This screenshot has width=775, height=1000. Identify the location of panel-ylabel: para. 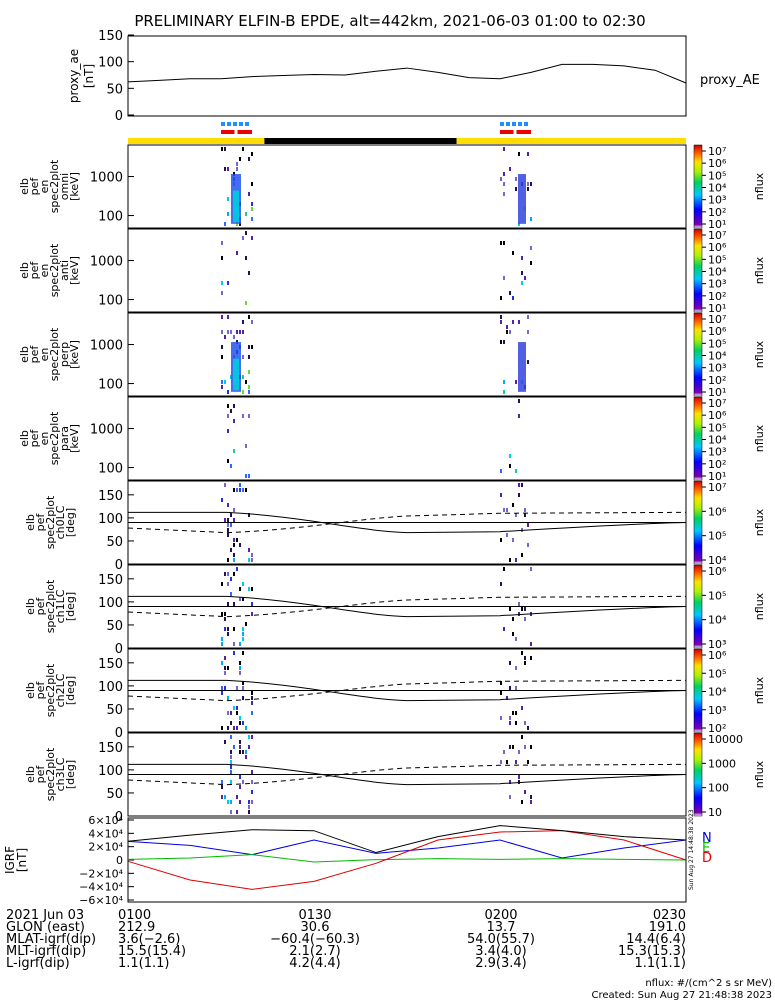
(64, 438).